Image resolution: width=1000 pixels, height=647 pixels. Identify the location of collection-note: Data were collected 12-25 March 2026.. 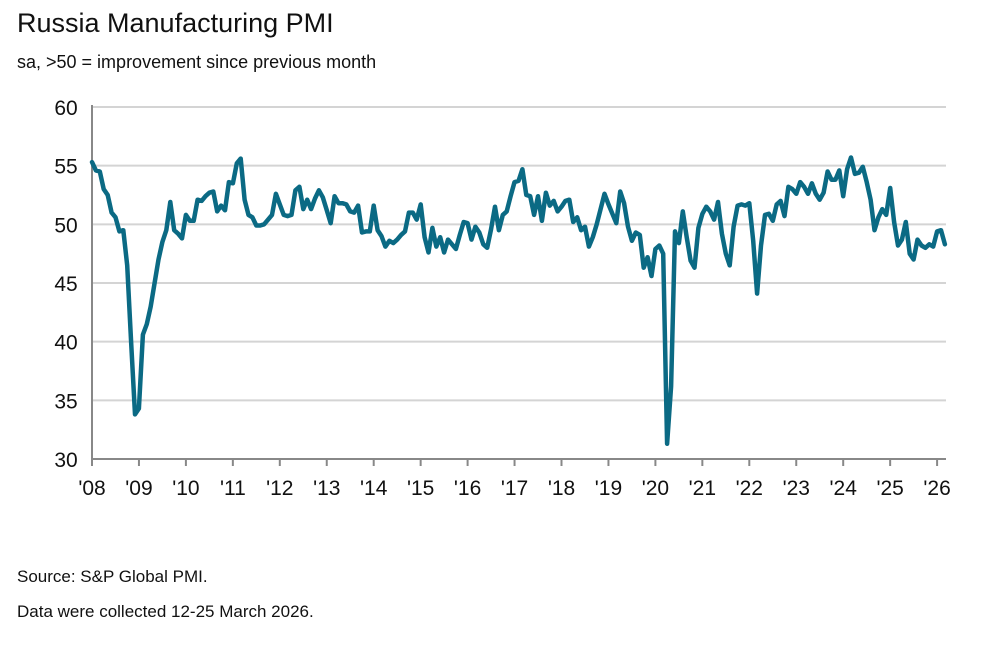
(165, 611).